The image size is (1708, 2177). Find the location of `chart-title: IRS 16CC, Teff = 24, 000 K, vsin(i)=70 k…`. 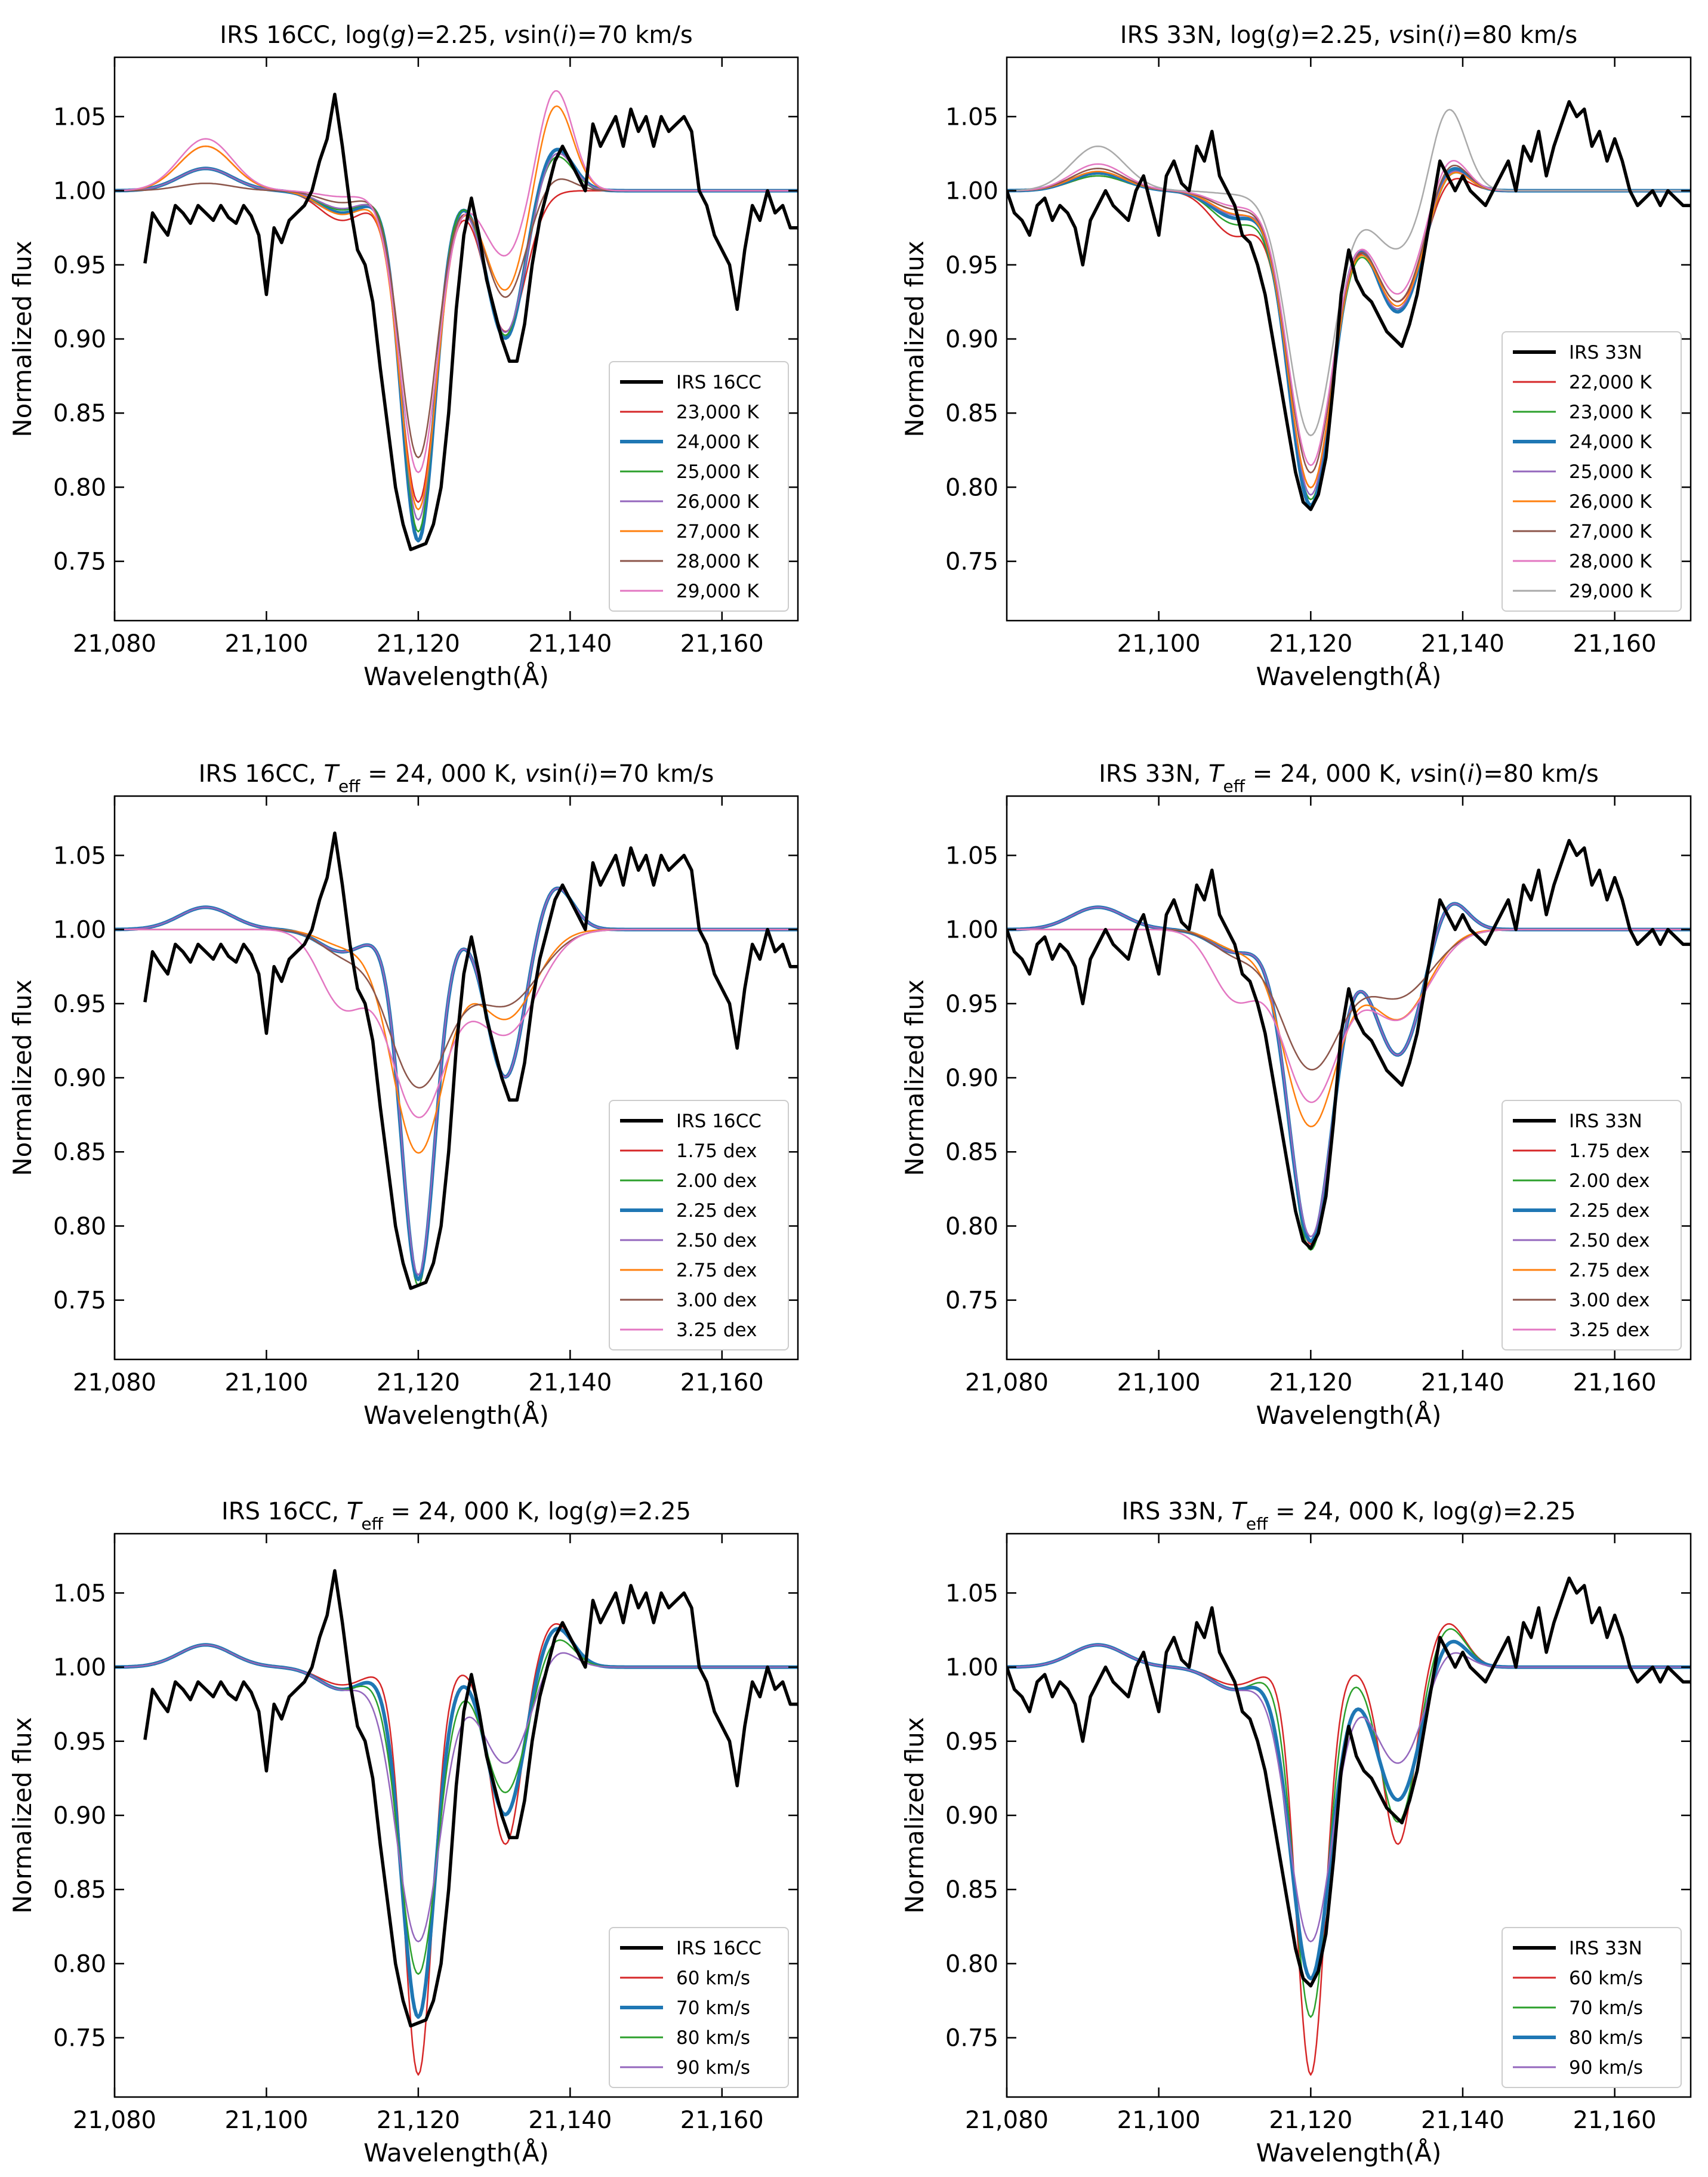

chart-title: IRS 16CC, Teff = 24, 000 K, vsin(i)=70 k… is located at coordinates (457, 778).